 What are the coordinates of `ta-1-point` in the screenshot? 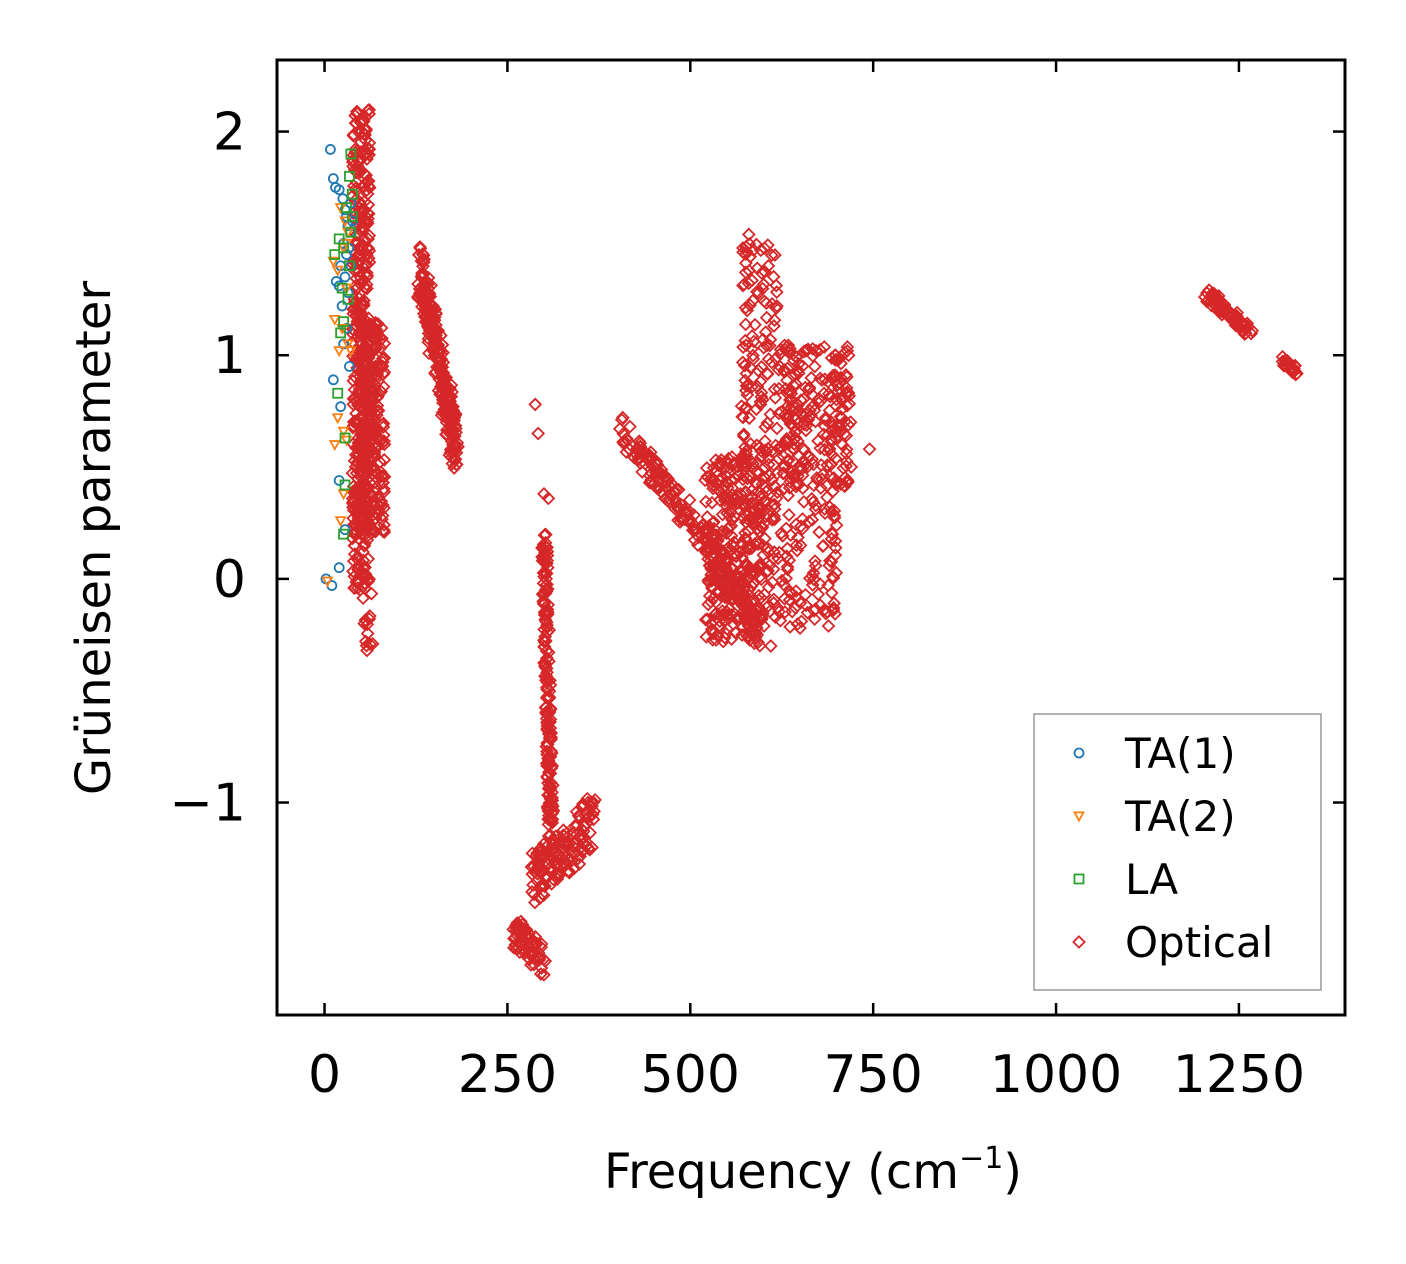 It's located at (341, 407).